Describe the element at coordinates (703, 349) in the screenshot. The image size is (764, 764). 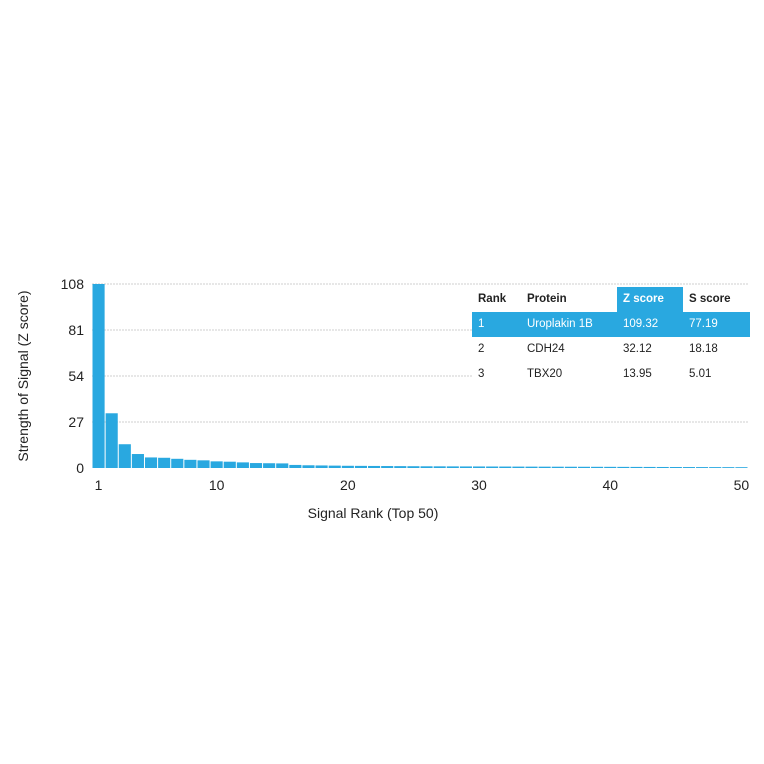
I see `cell-s-score: 18.18` at that location.